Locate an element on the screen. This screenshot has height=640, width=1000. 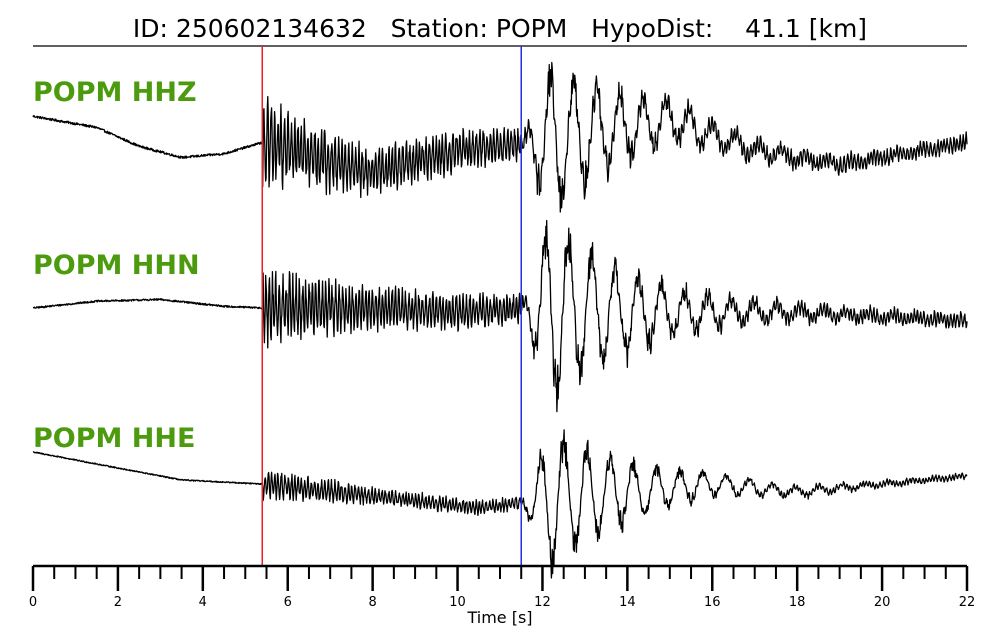
x-tick-label: 14 is located at coordinates (627, 602).